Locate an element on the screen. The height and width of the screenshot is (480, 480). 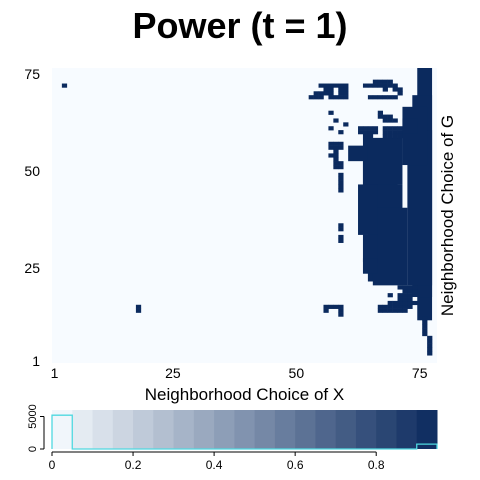
y-tick-label: 50 is located at coordinates (32, 171).